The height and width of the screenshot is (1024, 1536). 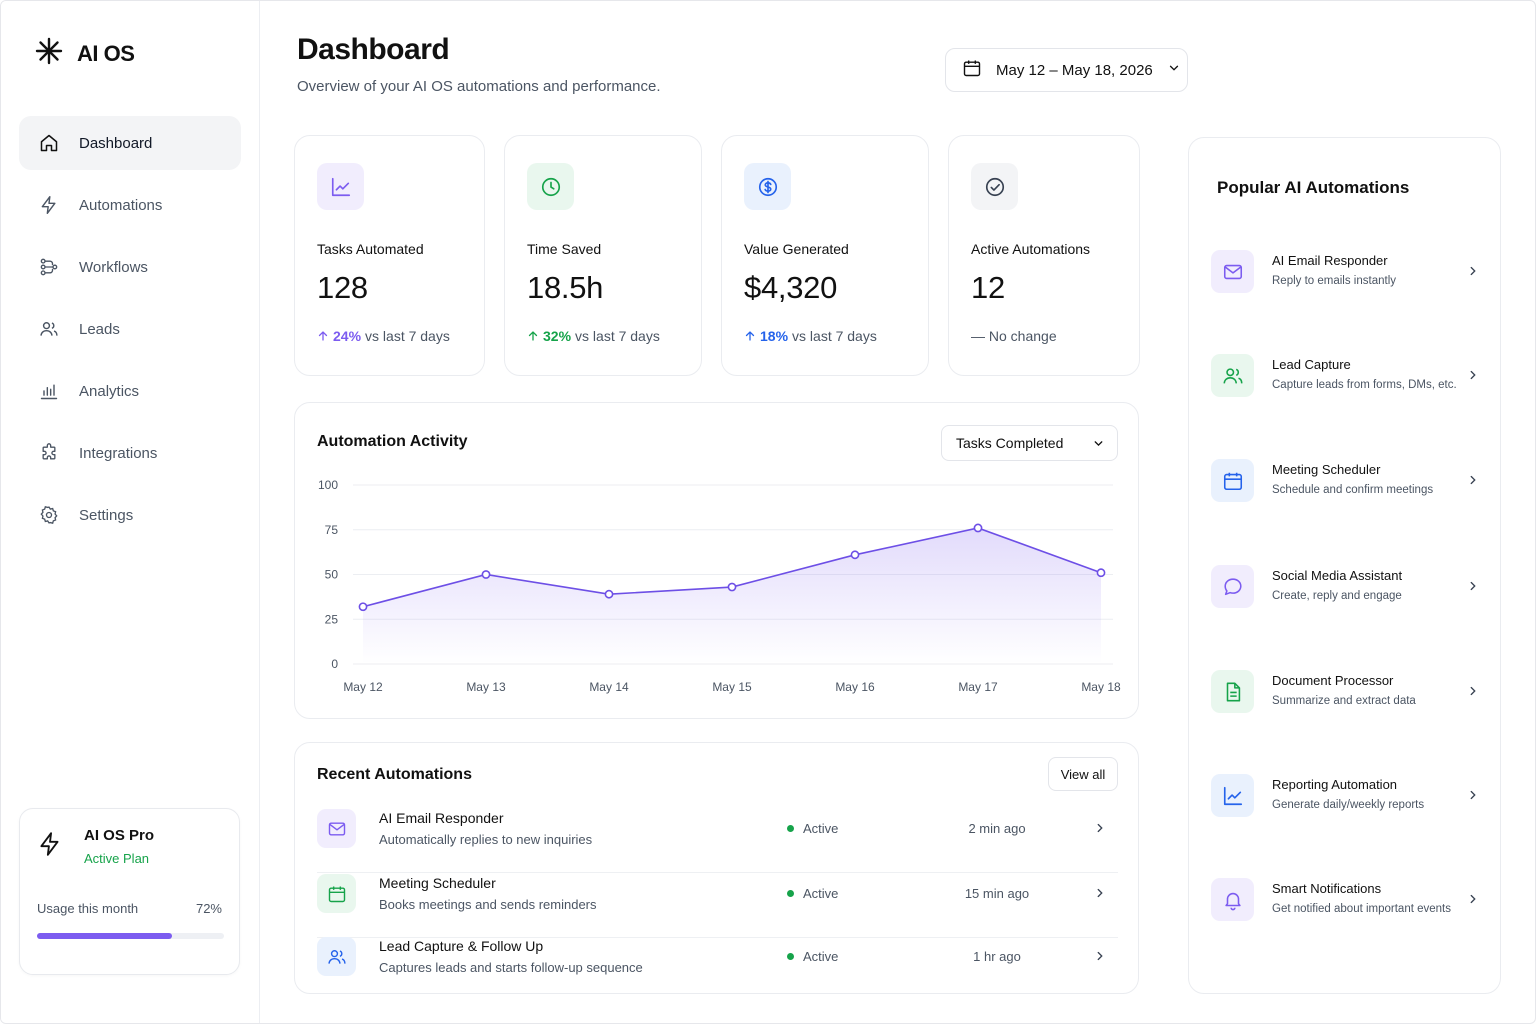 What do you see at coordinates (994, 186) in the screenshot?
I see `check-circle-icon` at bounding box center [994, 186].